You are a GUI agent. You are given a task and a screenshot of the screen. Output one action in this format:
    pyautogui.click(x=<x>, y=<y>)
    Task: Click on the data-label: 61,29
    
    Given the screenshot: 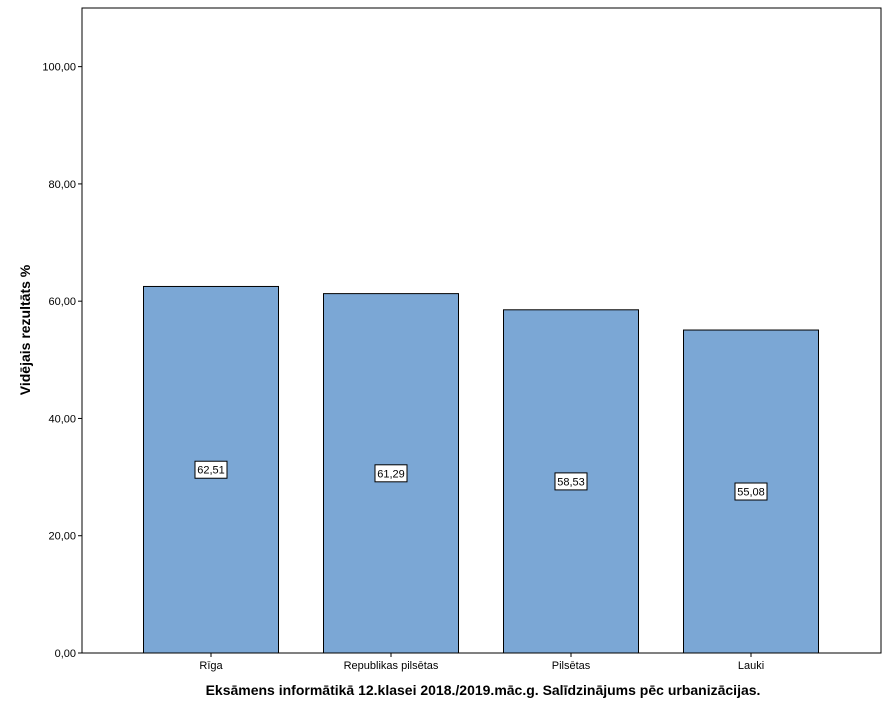 What is the action you would take?
    pyautogui.click(x=391, y=473)
    